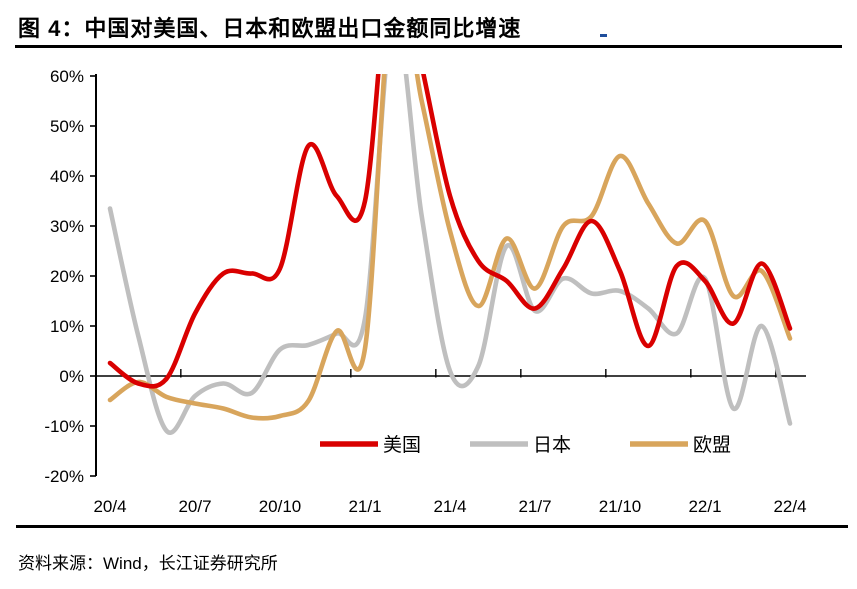 The width and height of the screenshot is (857, 589). What do you see at coordinates (67, 176) in the screenshot?
I see `y-tick-label: 40%` at bounding box center [67, 176].